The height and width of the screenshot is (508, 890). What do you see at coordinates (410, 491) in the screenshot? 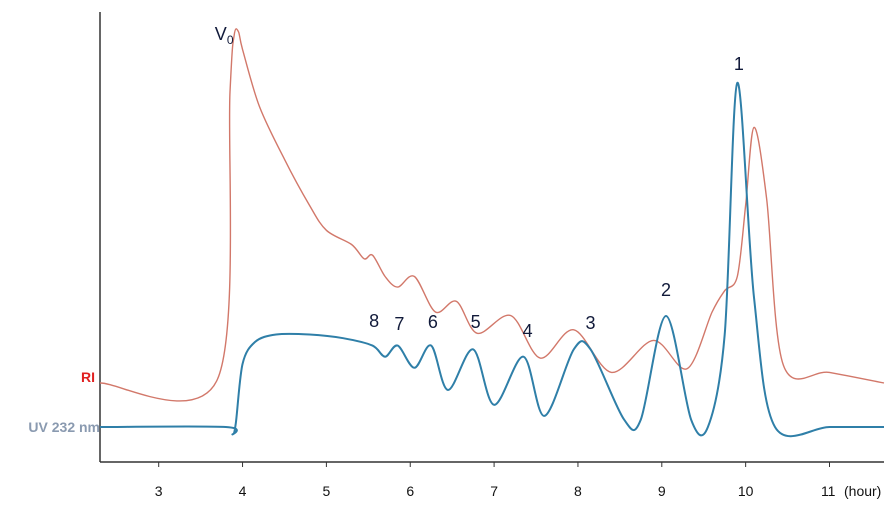
I see `x-tick-label: 6` at bounding box center [410, 491].